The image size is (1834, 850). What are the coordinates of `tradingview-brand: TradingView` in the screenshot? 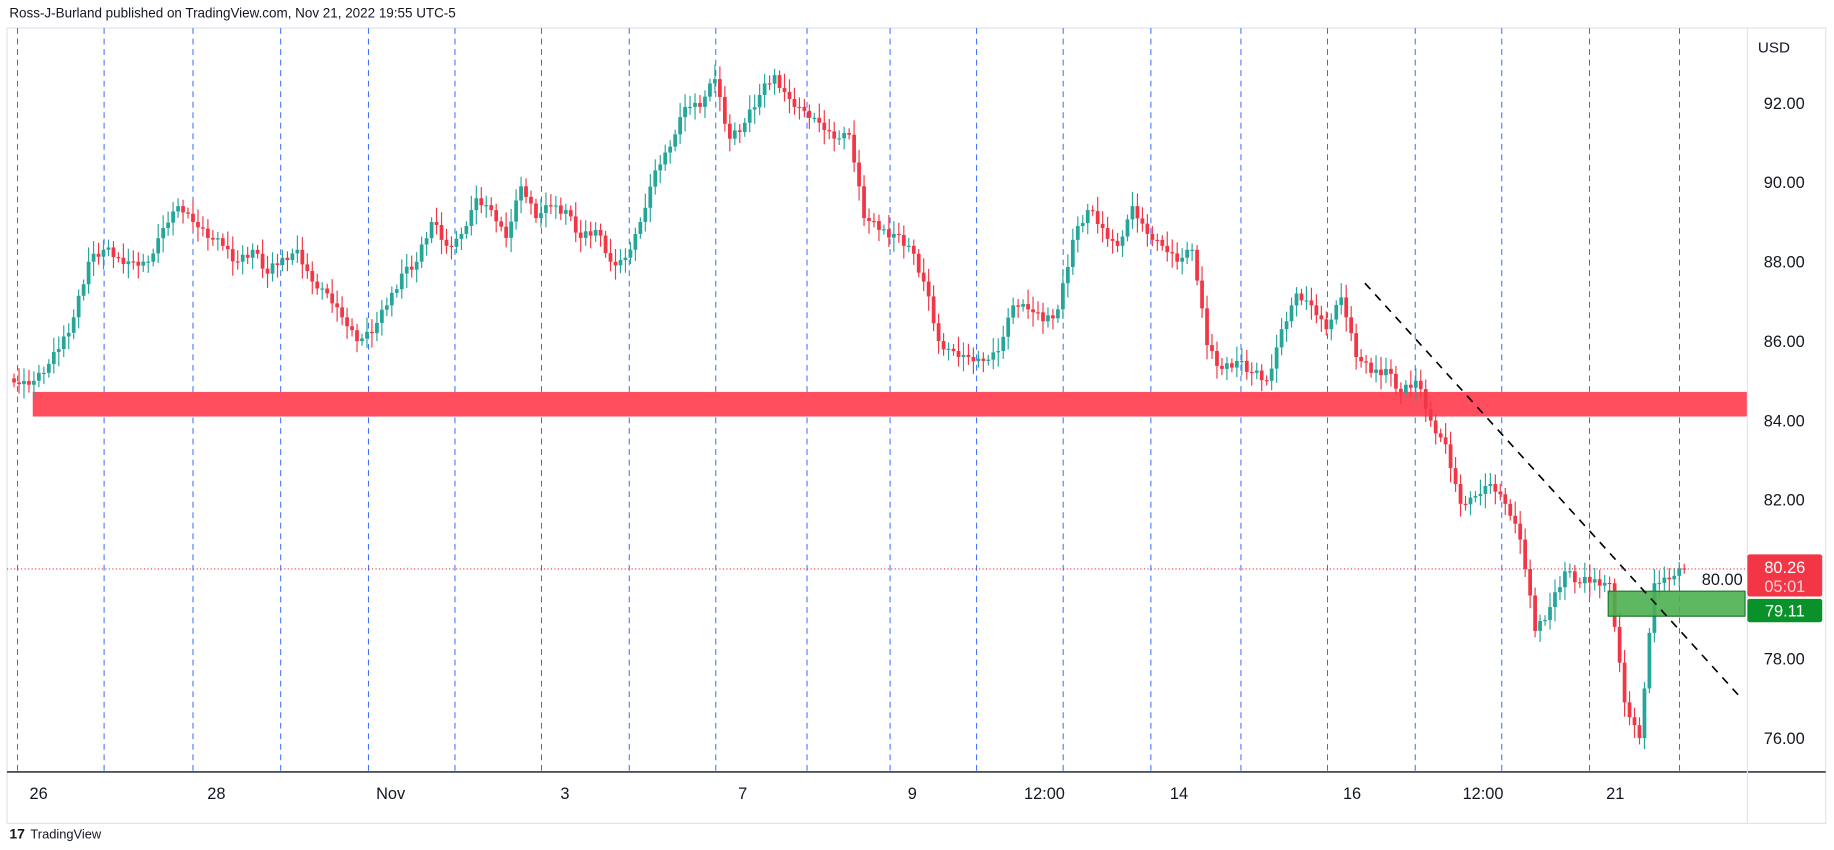 It's located at (65, 834).